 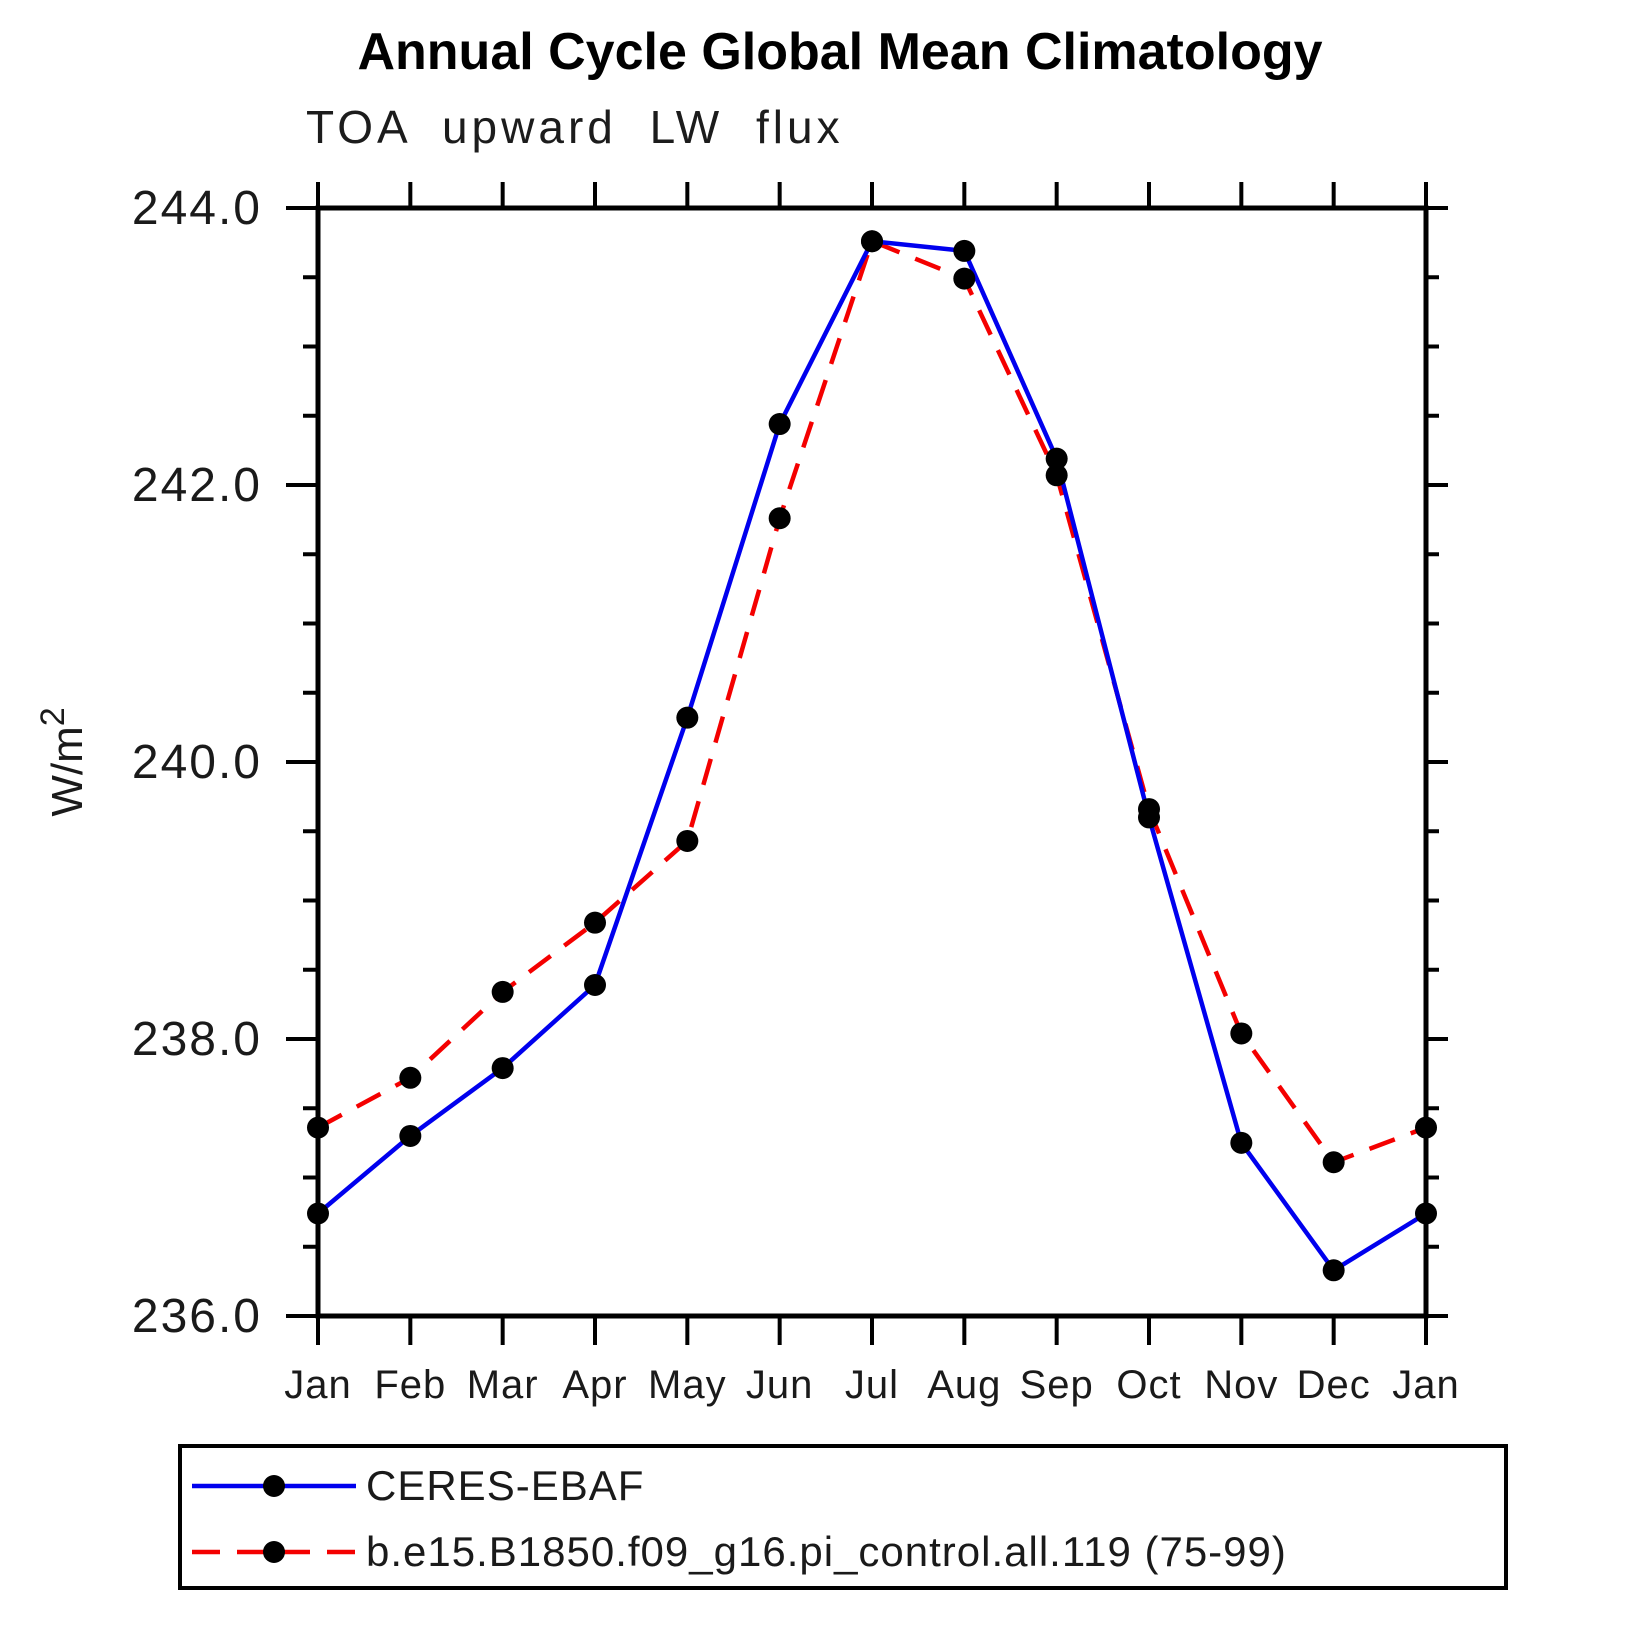 I want to click on x-tick-label: Apr, so click(x=594, y=1385).